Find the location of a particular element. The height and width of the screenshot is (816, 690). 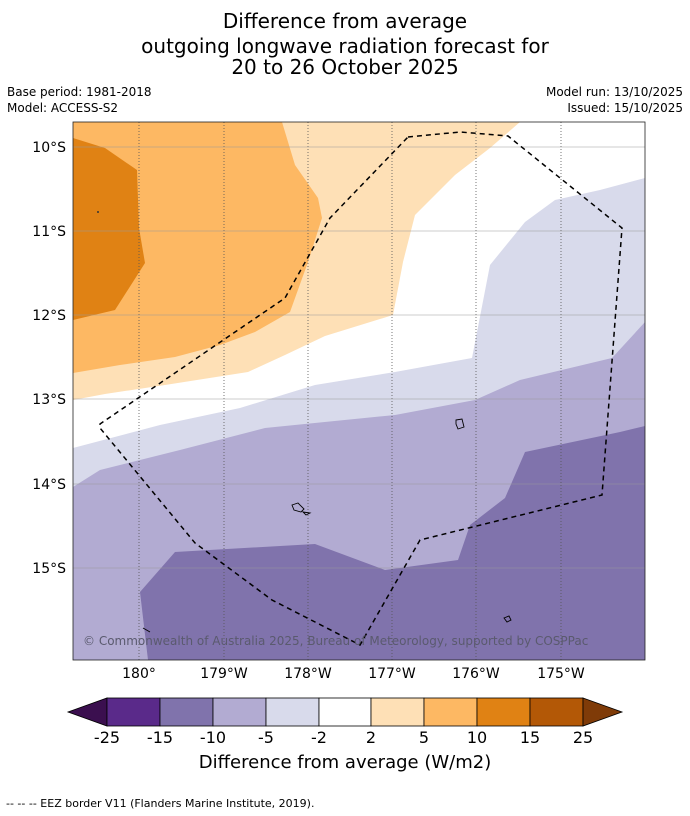

lat-tick: 13°S is located at coordinates (49, 400).